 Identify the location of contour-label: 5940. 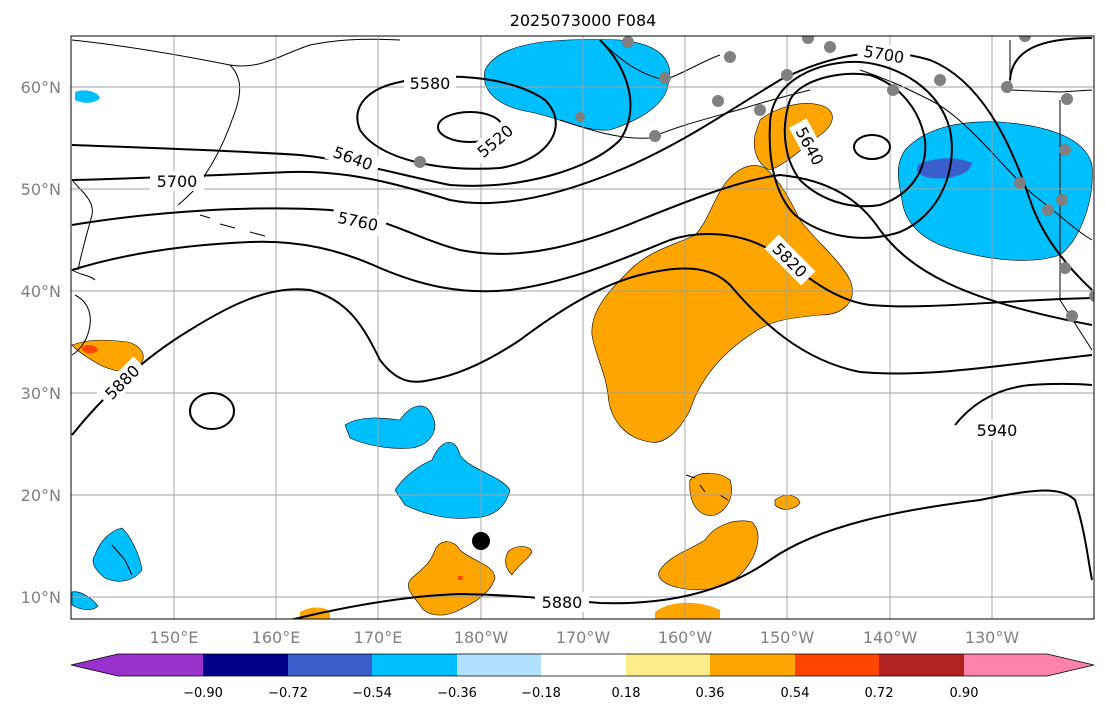
(997, 430).